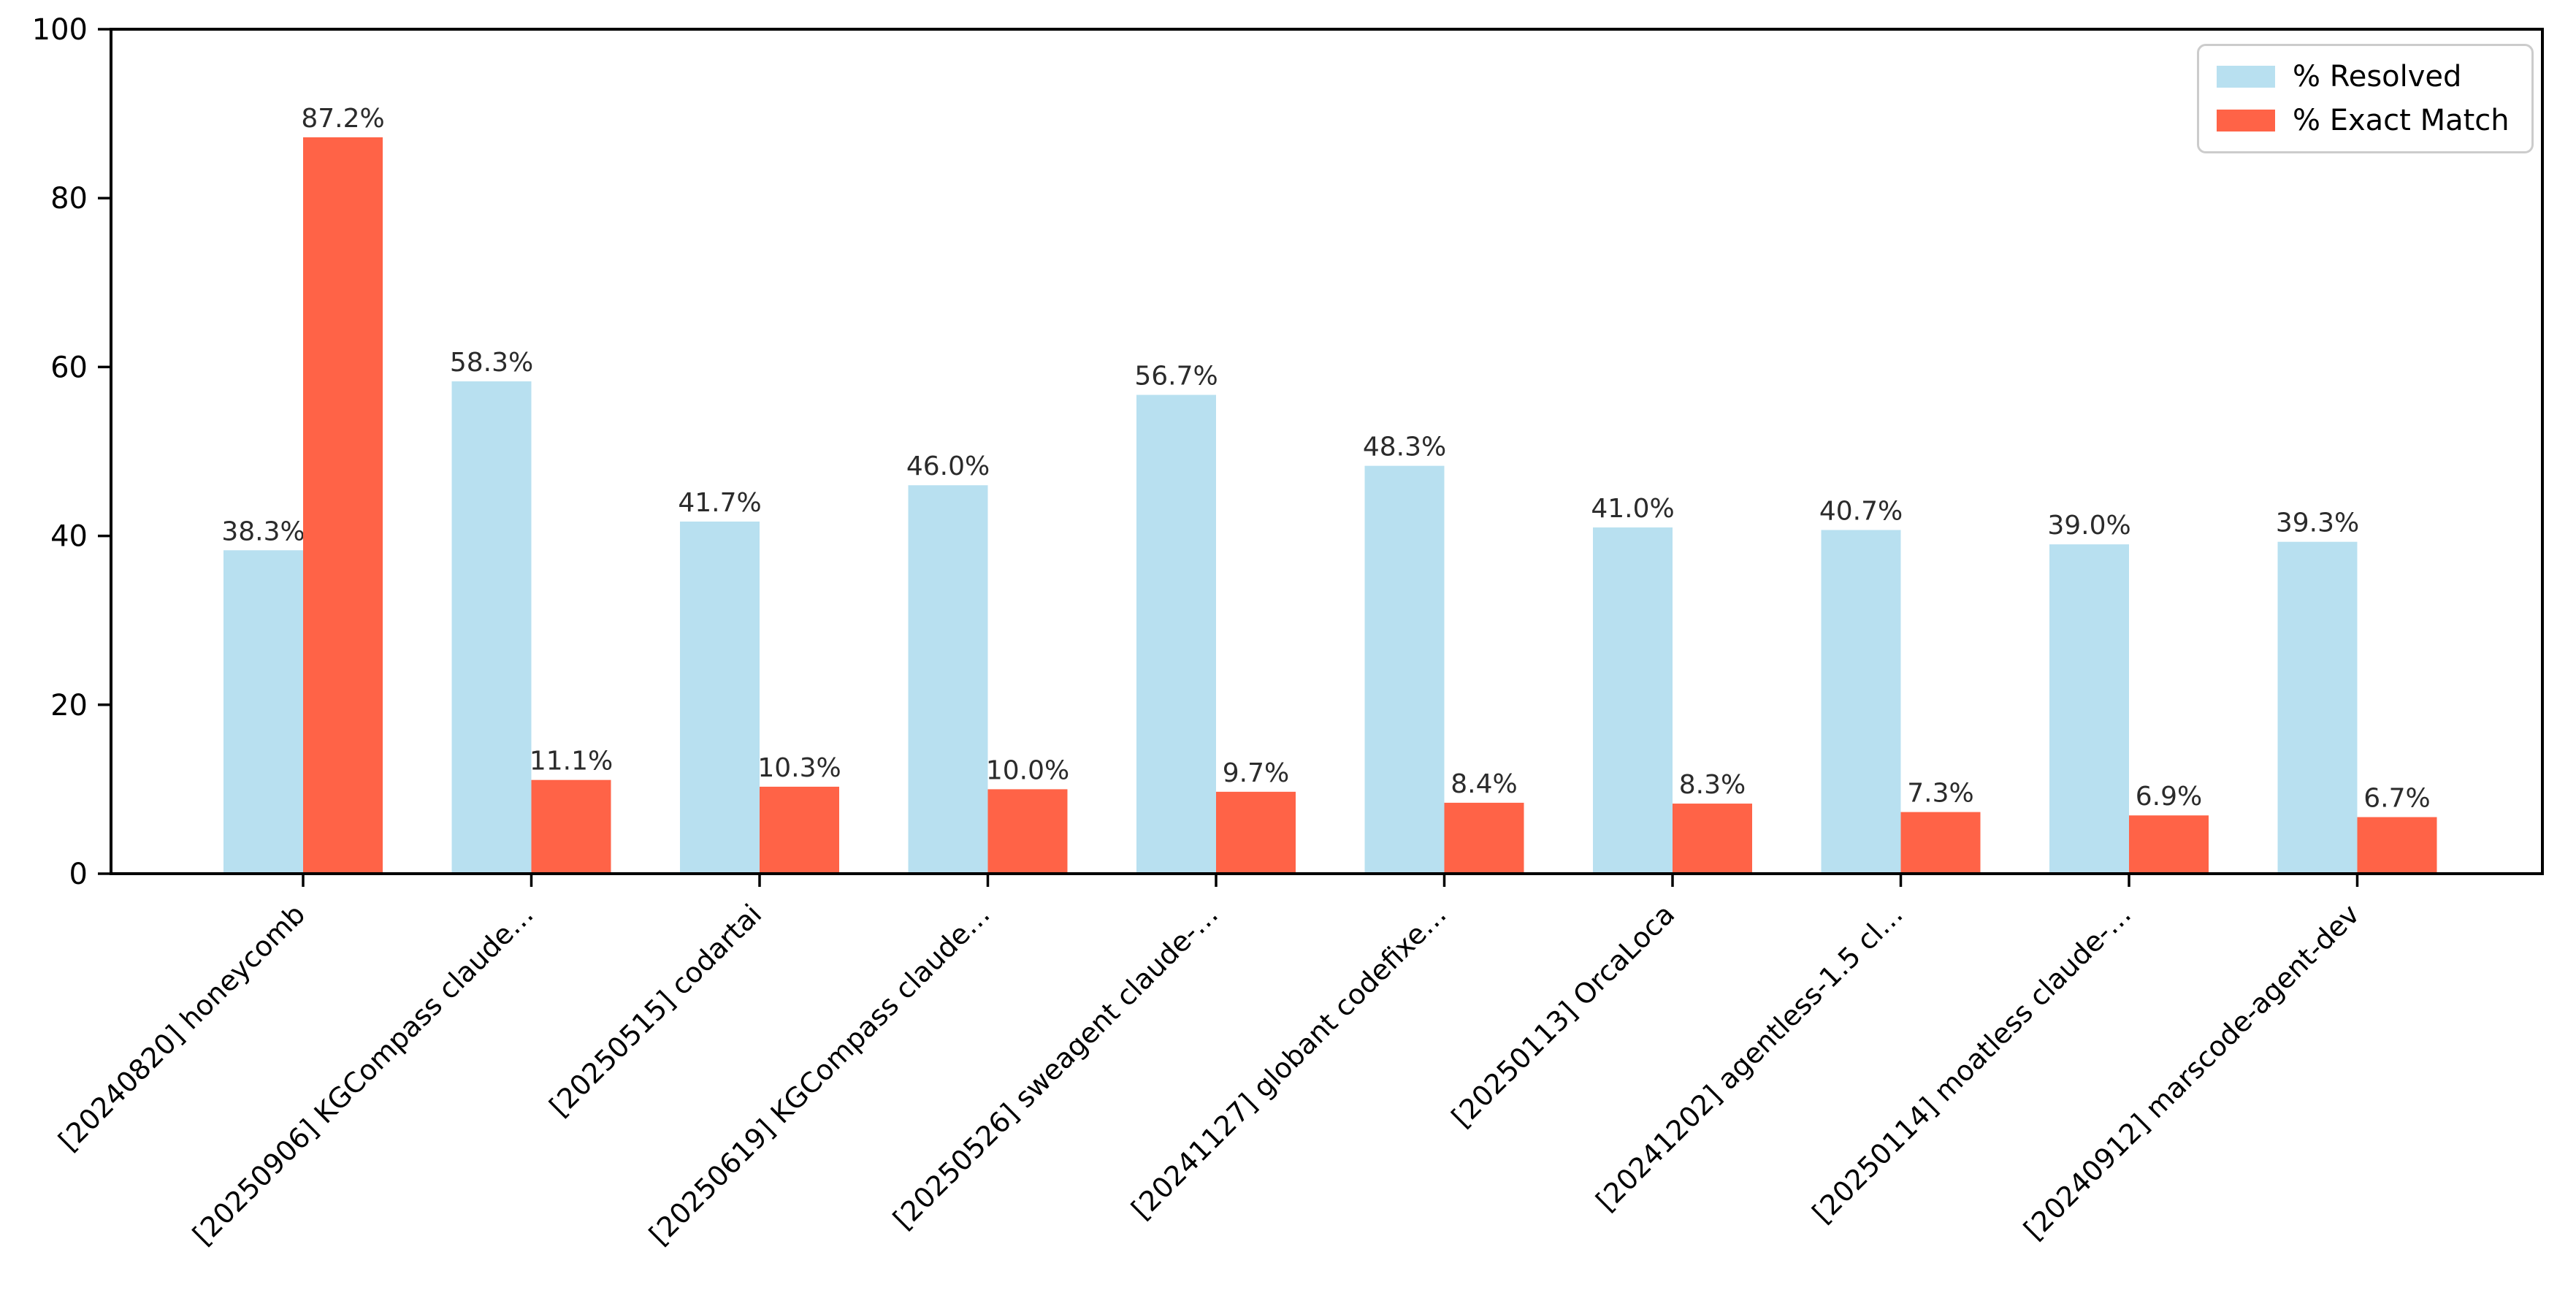 Image resolution: width=2576 pixels, height=1293 pixels. I want to click on bar-value-label-exact-match-1: 11.1%, so click(571, 762).